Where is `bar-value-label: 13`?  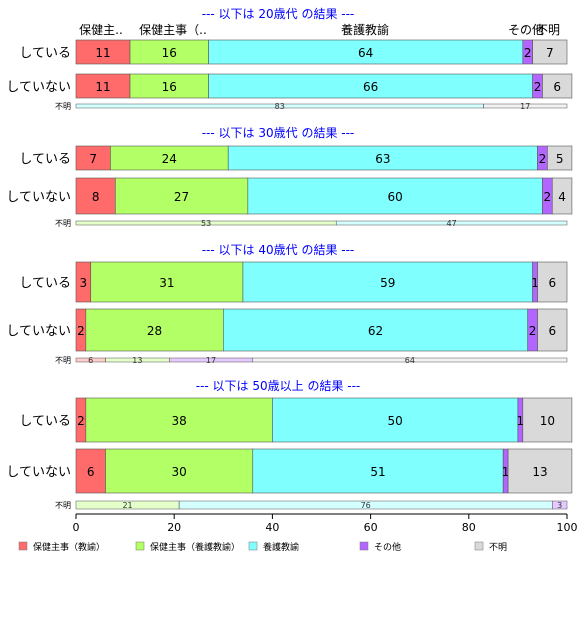
bar-value-label: 13 is located at coordinates (539, 472).